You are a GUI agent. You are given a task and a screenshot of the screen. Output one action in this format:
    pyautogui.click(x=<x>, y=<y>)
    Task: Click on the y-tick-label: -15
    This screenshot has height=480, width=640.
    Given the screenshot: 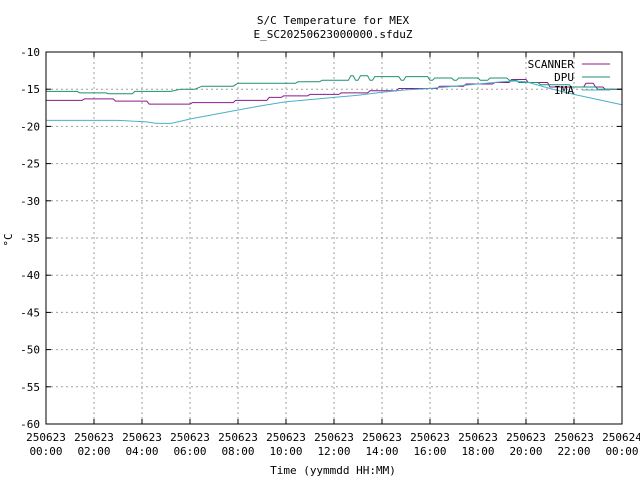 What is the action you would take?
    pyautogui.click(x=30, y=89)
    